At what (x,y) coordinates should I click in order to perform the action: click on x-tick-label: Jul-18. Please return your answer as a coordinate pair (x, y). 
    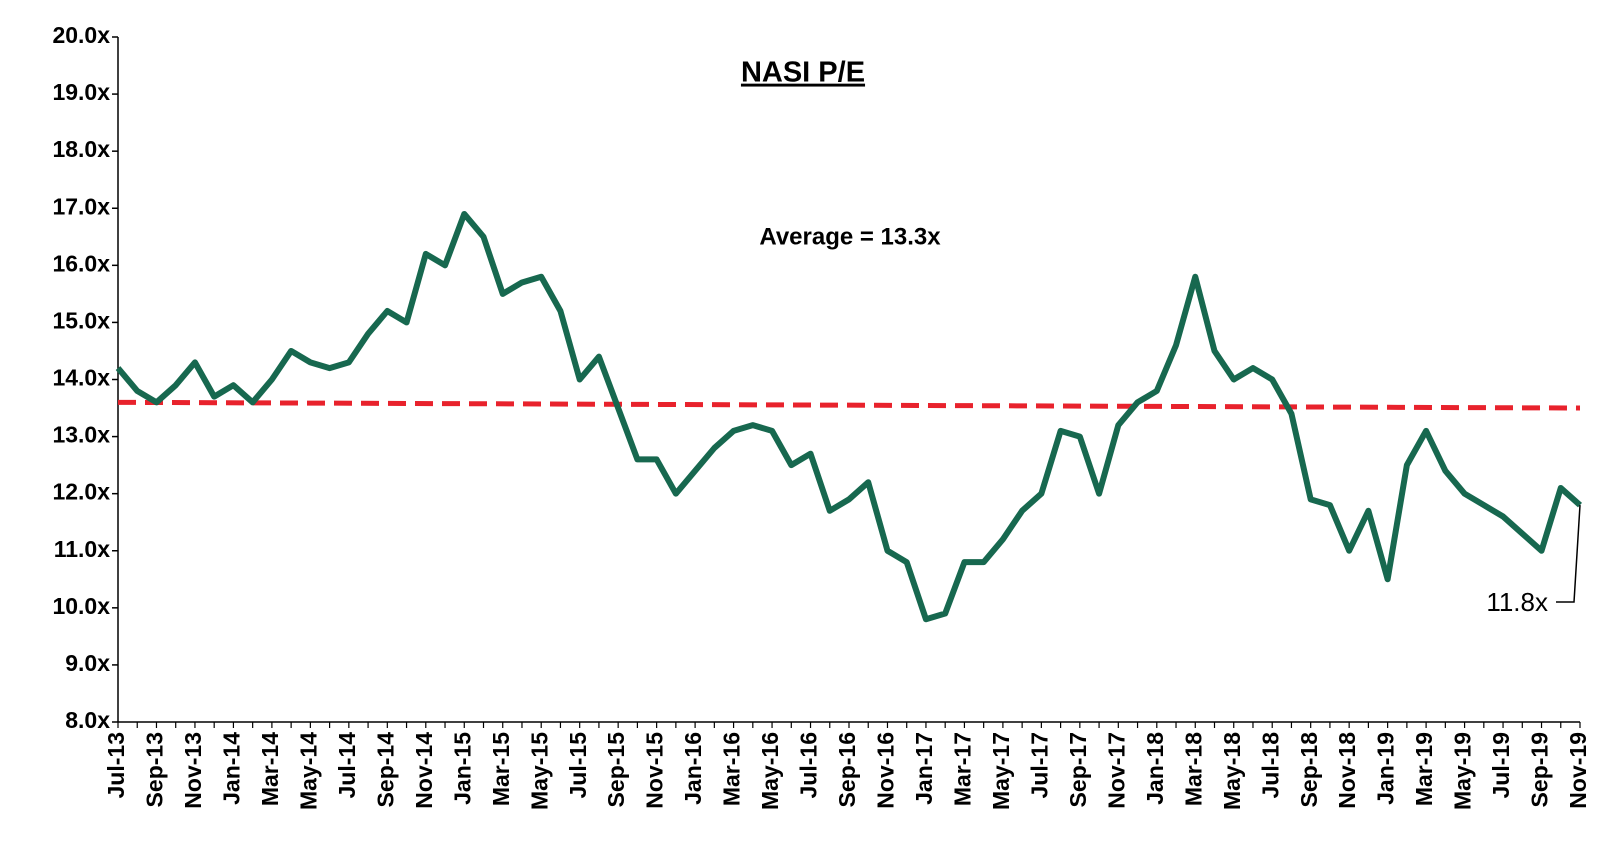
    Looking at the image, I should click on (1270, 765).